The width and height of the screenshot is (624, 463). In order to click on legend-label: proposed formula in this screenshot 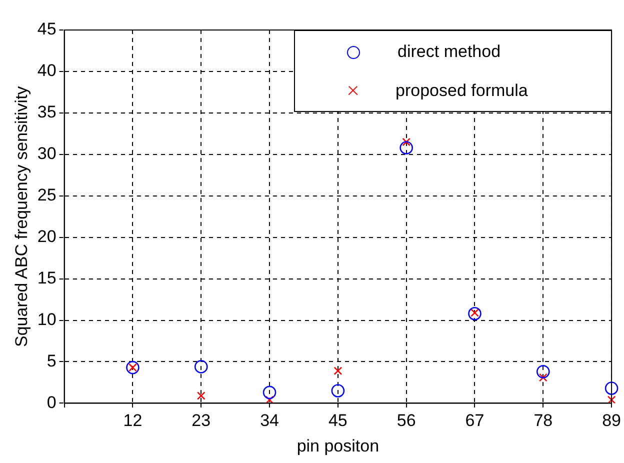, I will do `click(462, 91)`.